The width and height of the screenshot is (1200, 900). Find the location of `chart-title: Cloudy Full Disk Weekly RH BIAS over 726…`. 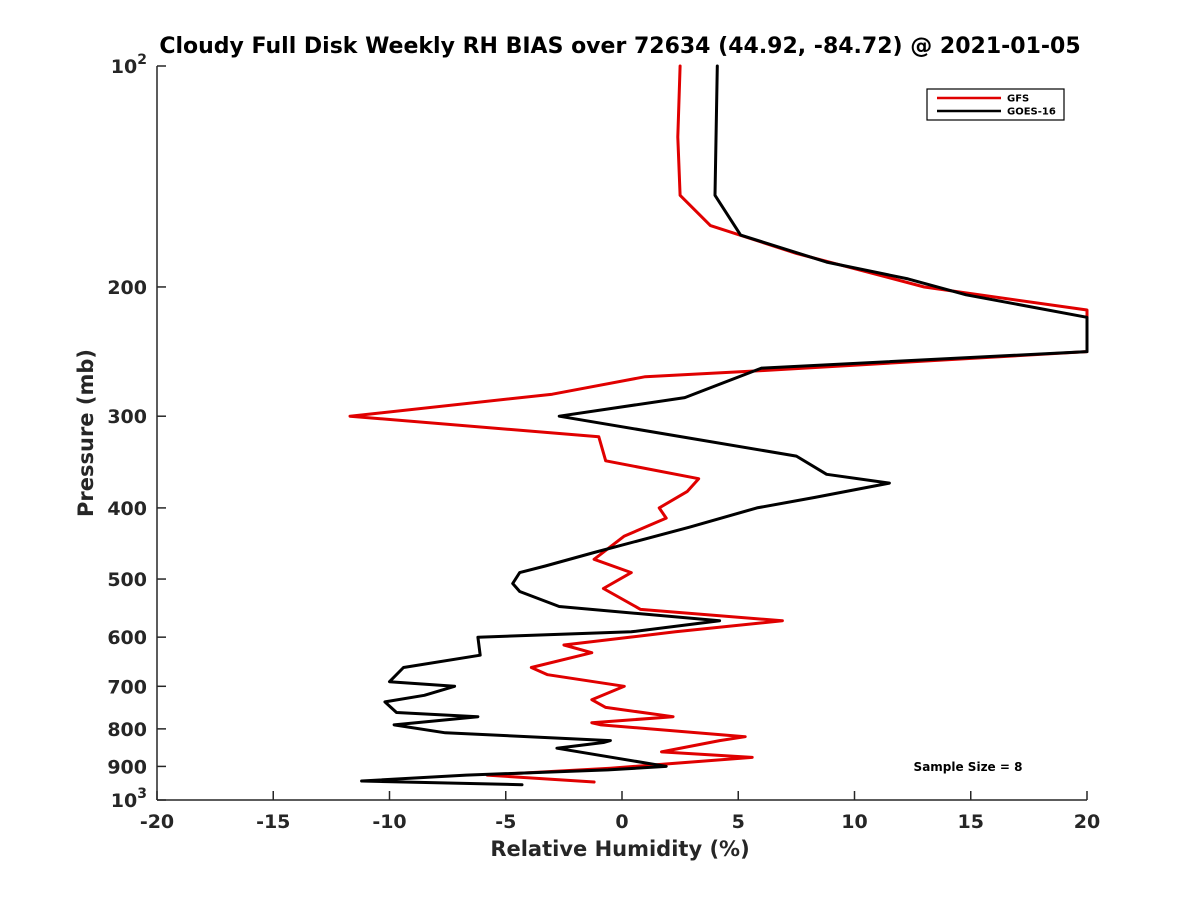

chart-title: Cloudy Full Disk Weekly RH BIAS over 726… is located at coordinates (619, 46).